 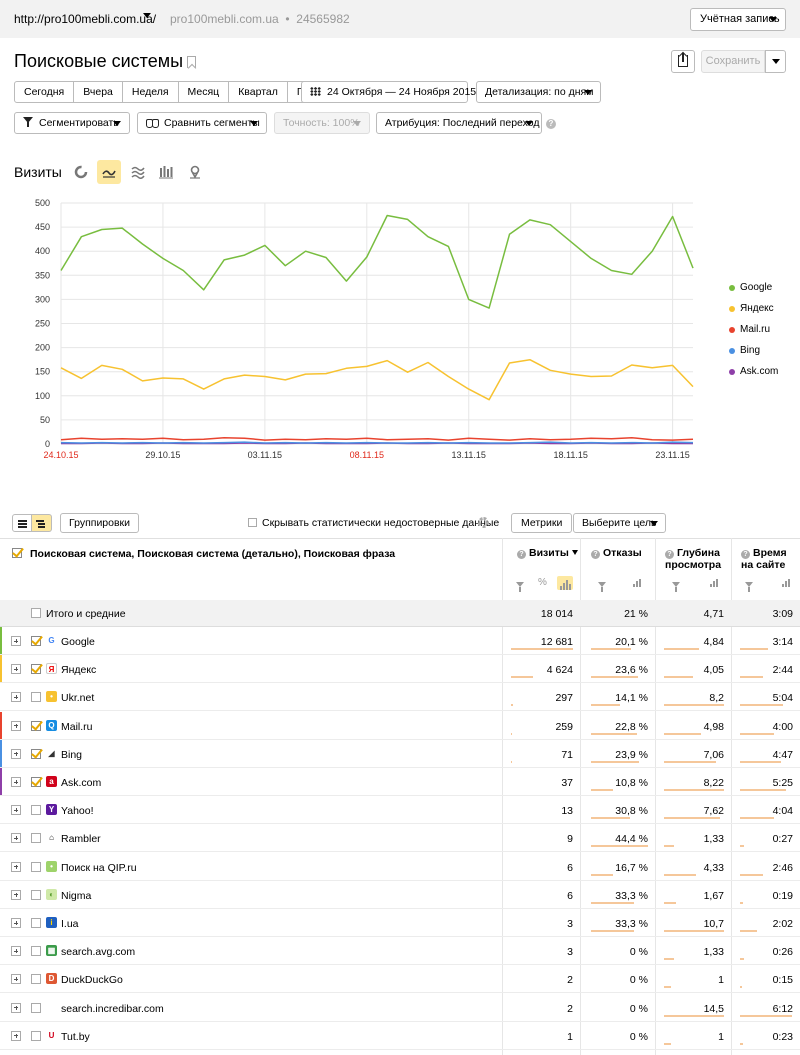 What do you see at coordinates (619, 523) in the screenshot?
I see `goal-dropdown: Выберите цель` at bounding box center [619, 523].